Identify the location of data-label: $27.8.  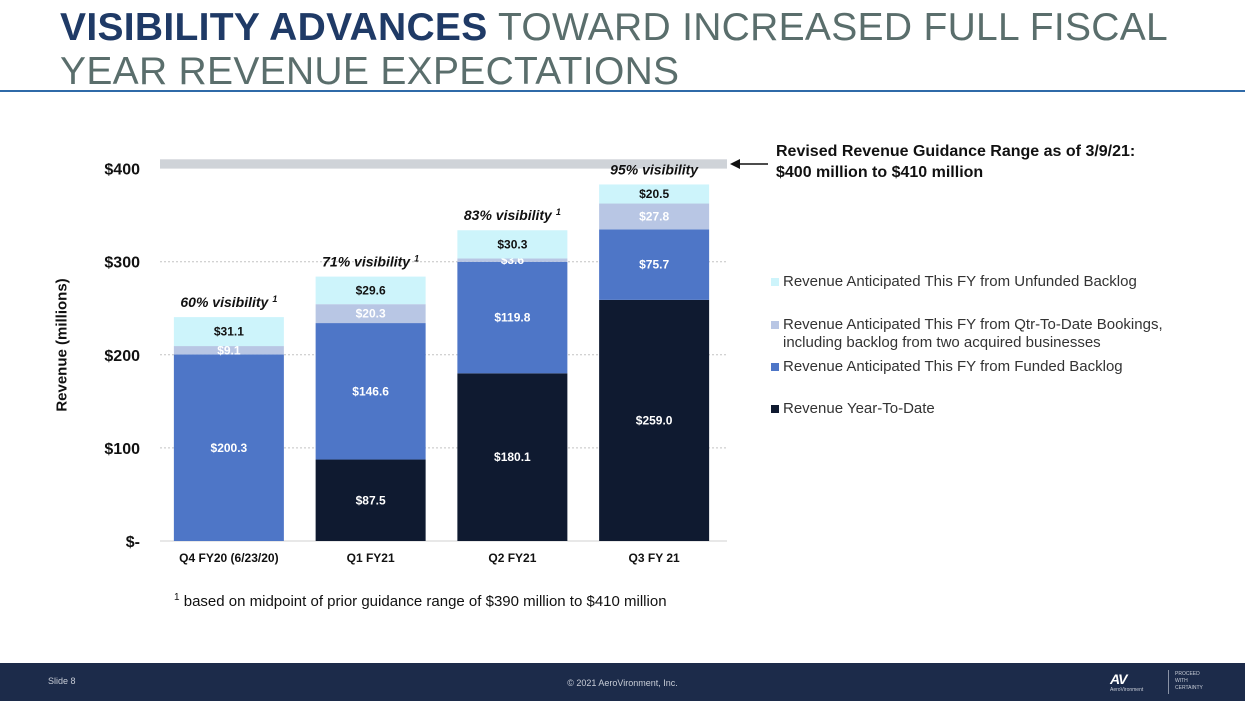
(654, 216).